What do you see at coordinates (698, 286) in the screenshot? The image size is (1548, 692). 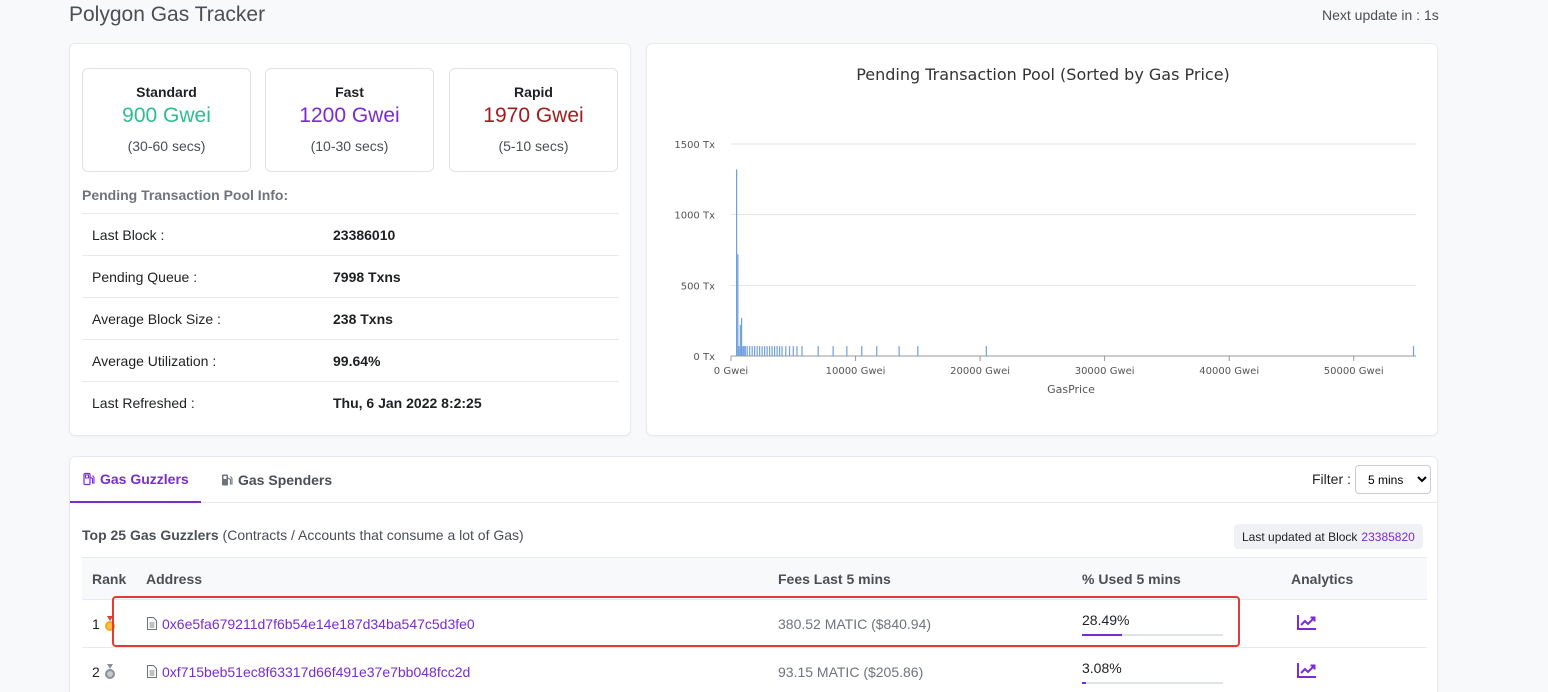 I see `y-tick-label: 500 Tx` at bounding box center [698, 286].